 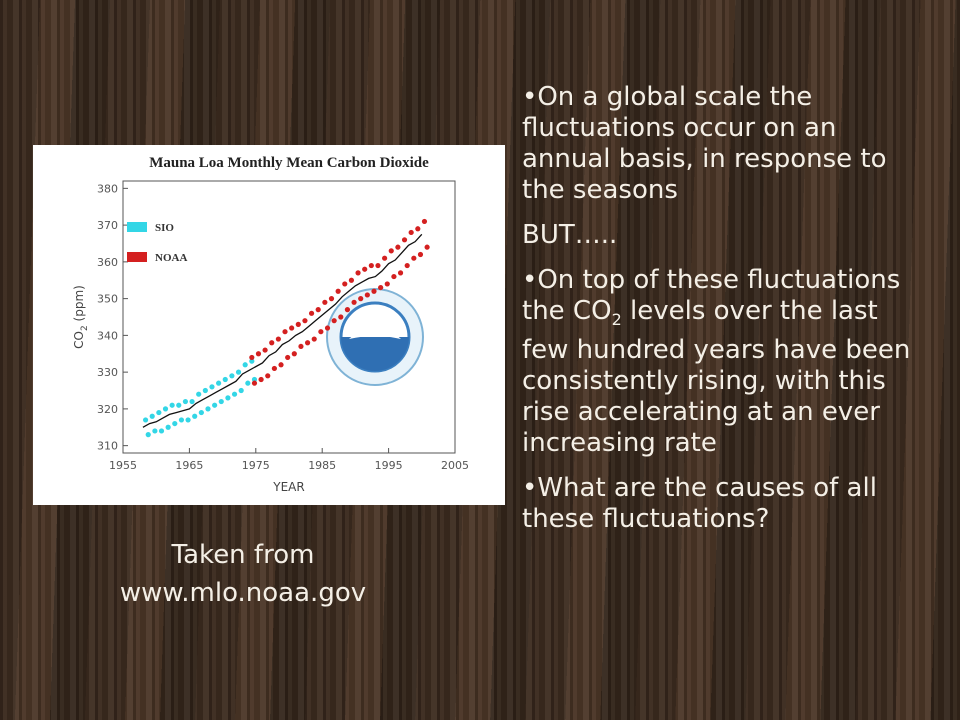 I want to click on x-tick-label: 2005, so click(x=455, y=465).